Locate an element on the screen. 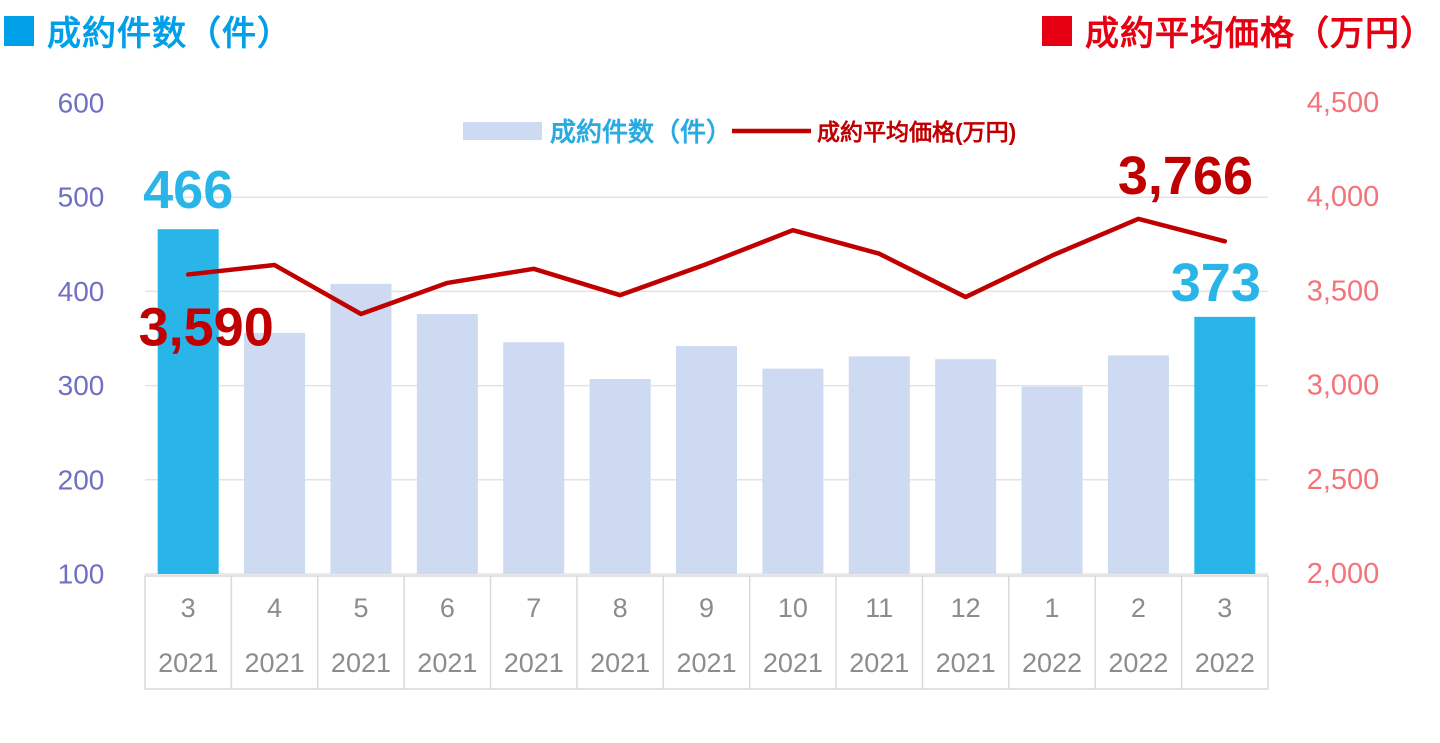 This screenshot has width=1440, height=743. right-axis-tick-label: 2,000 is located at coordinates (1343, 574).